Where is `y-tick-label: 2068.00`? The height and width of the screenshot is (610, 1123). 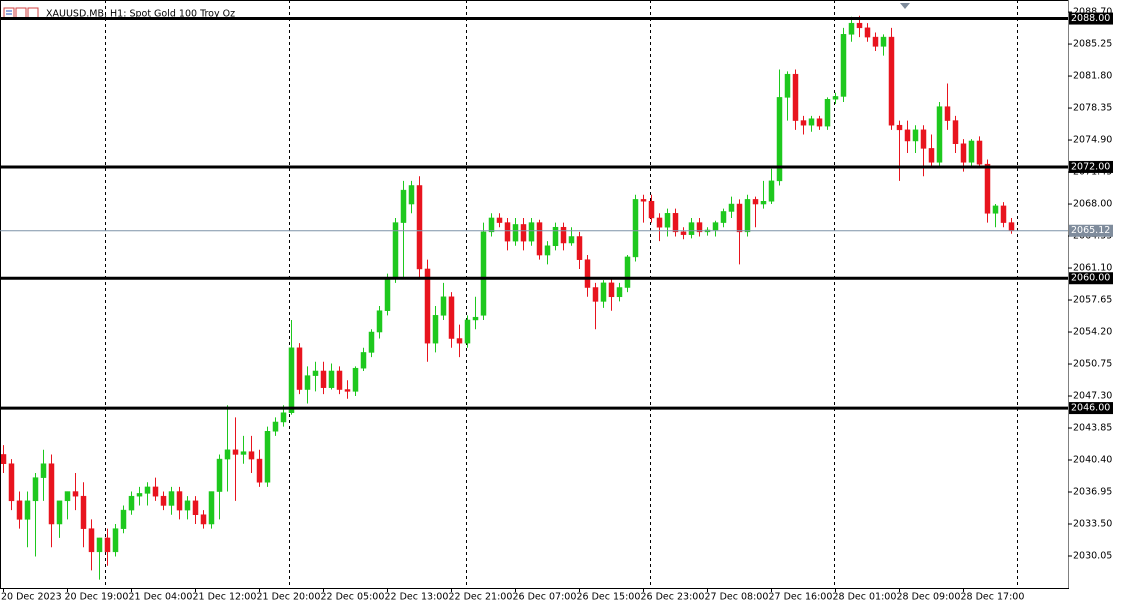 y-tick-label: 2068.00 is located at coordinates (1092, 204).